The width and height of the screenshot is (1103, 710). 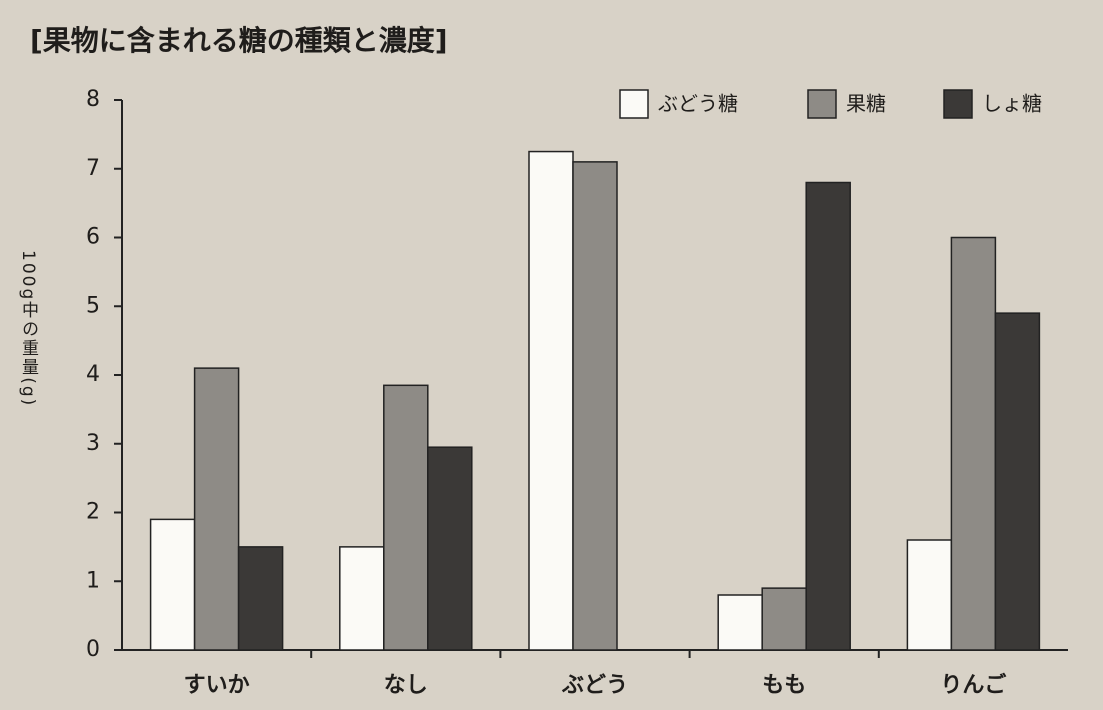 I want to click on y-tick-label: 0, so click(x=93, y=649).